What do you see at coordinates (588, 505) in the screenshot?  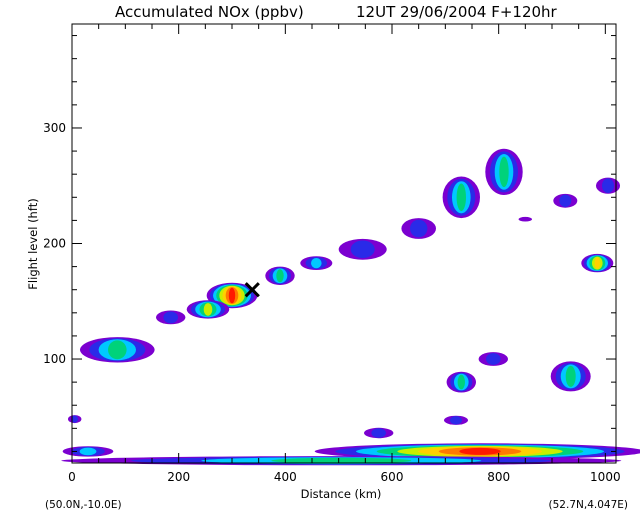 I see `end-location-label: (52.7N,4.047E)` at bounding box center [588, 505].